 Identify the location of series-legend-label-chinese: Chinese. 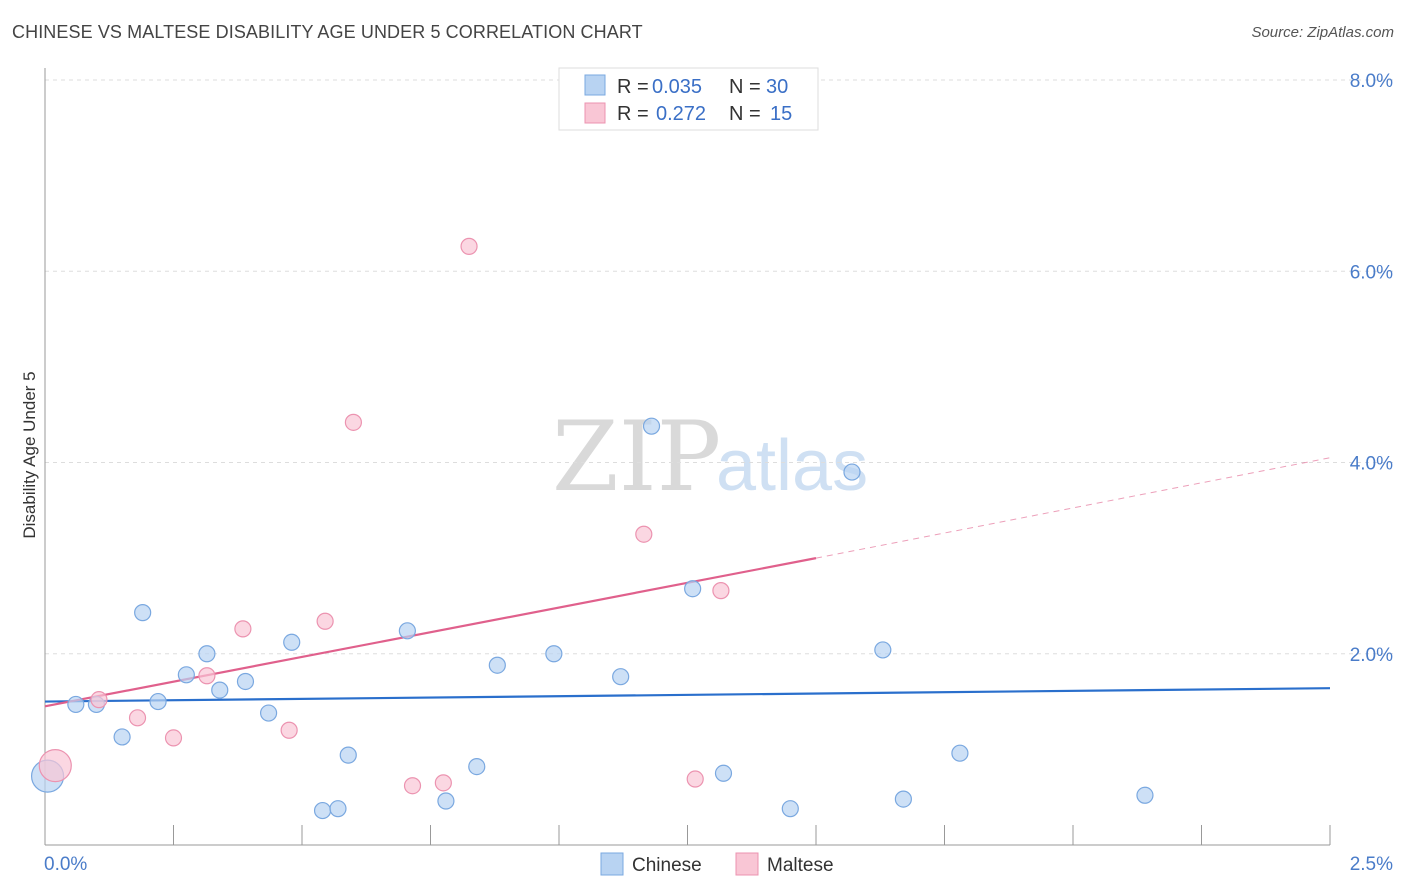
(667, 865).